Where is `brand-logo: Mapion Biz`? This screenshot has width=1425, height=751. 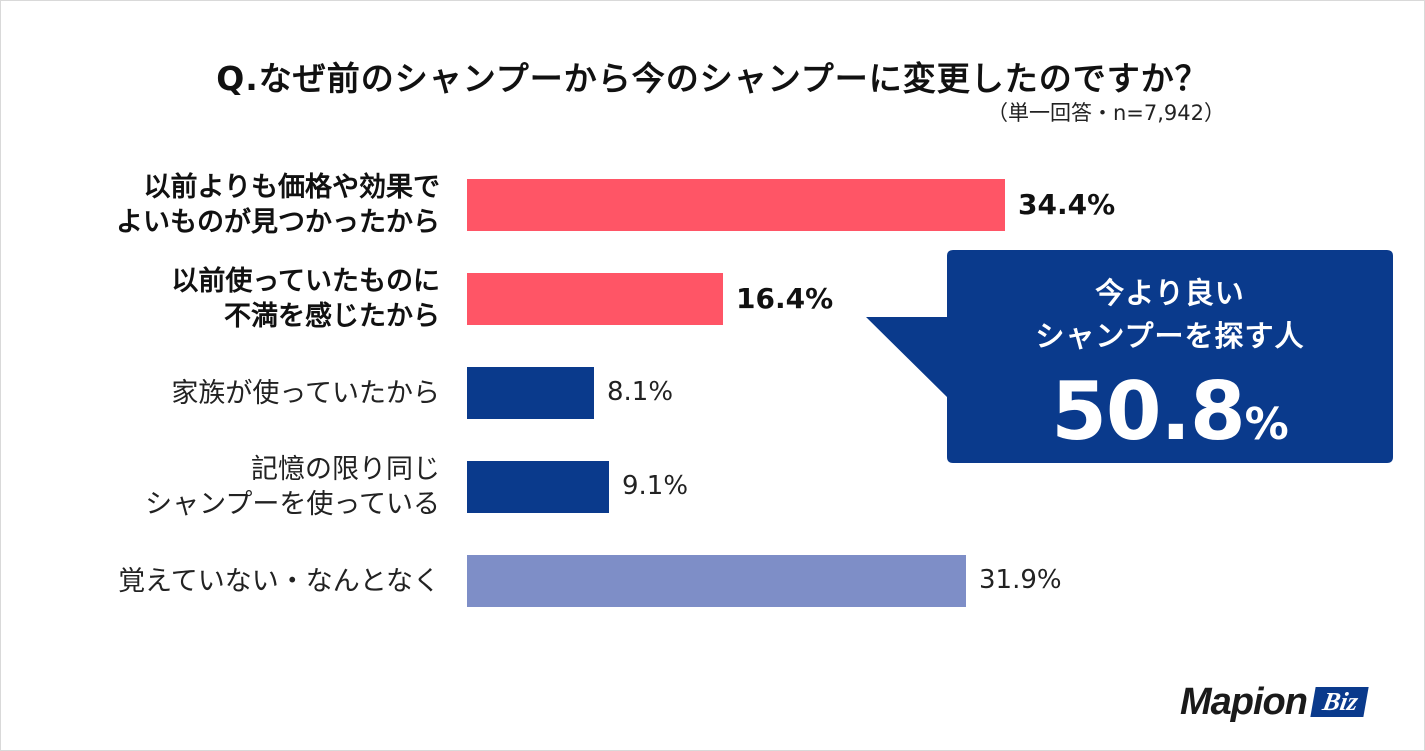
brand-logo: Mapion Biz is located at coordinates (1274, 702).